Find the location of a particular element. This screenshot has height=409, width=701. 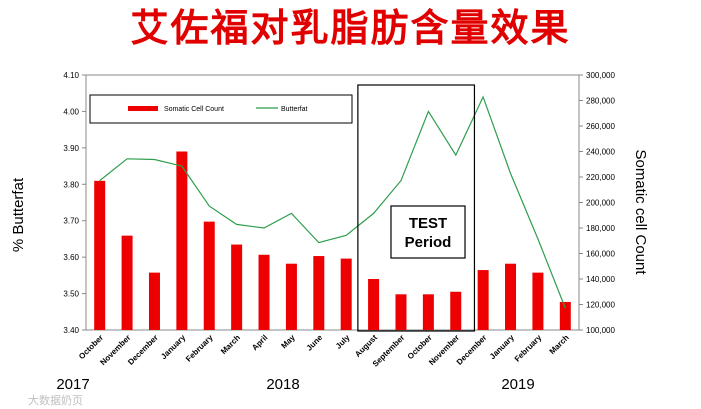

right-tick-label: 180,000 is located at coordinates (600, 228).